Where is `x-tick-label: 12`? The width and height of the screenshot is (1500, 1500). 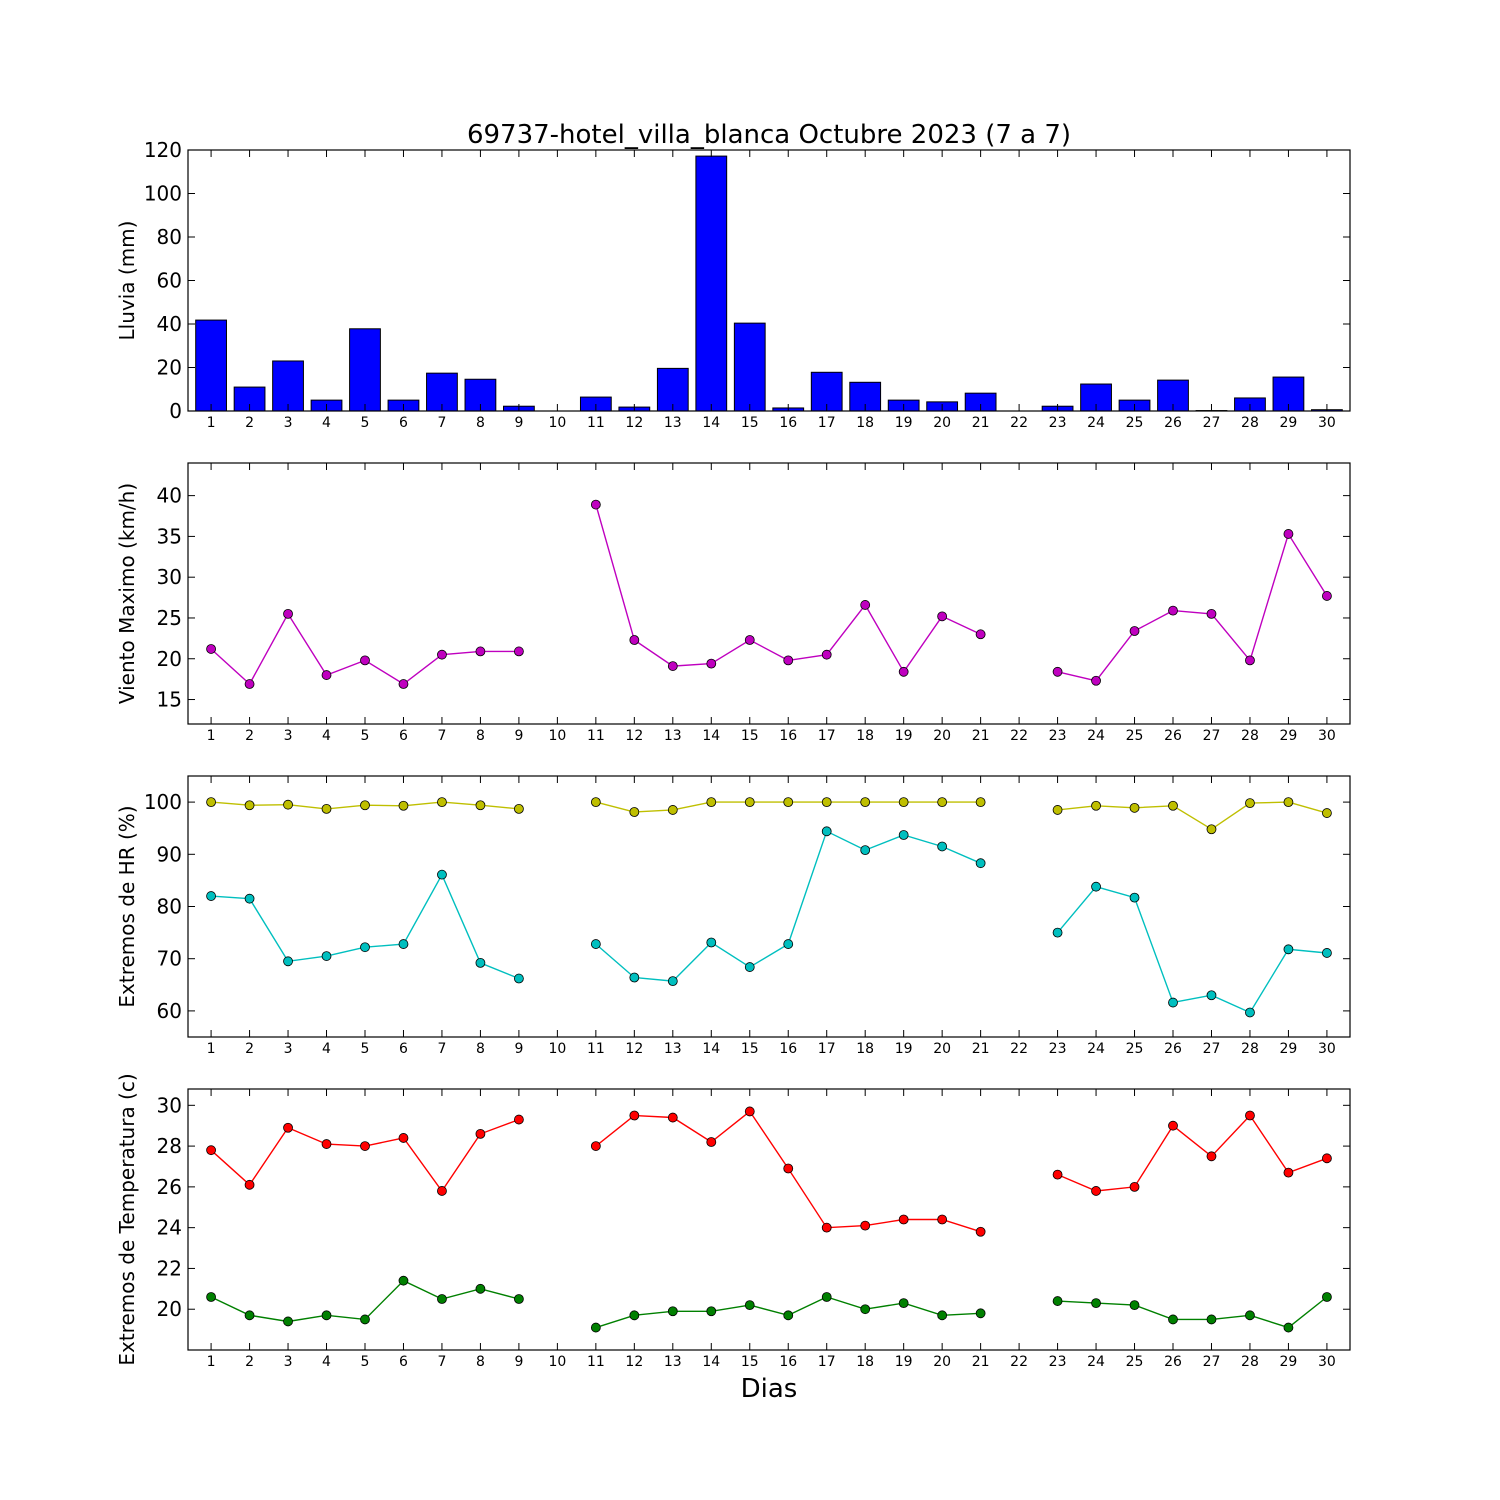 x-tick-label: 12 is located at coordinates (634, 1049).